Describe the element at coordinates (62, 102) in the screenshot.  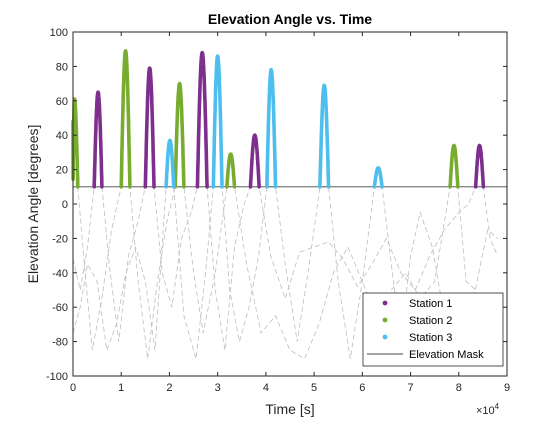
I see `y-tick-label: 60` at that location.